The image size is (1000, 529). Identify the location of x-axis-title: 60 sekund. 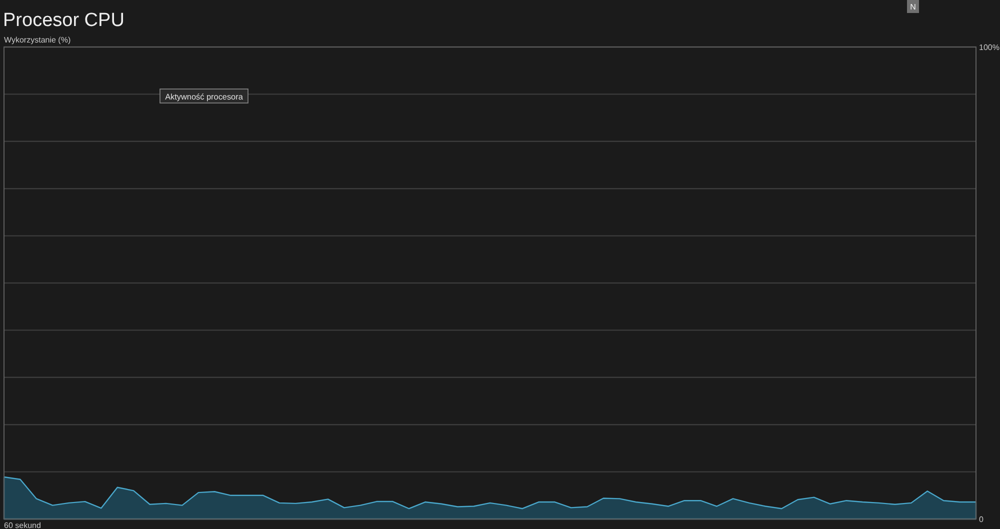
(22, 525).